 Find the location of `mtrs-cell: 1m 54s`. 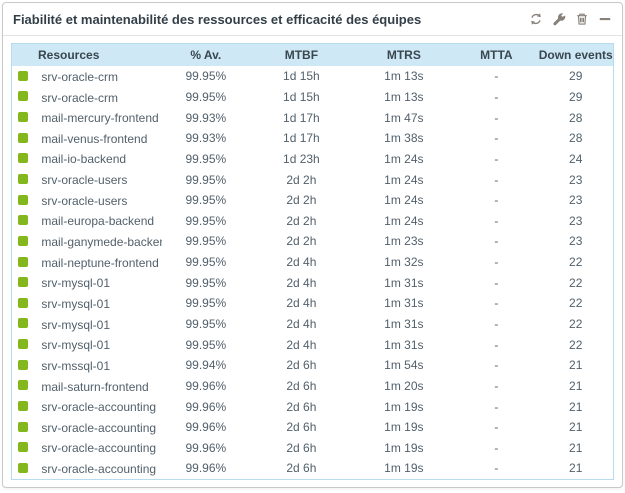

mtrs-cell: 1m 54s is located at coordinates (404, 365).